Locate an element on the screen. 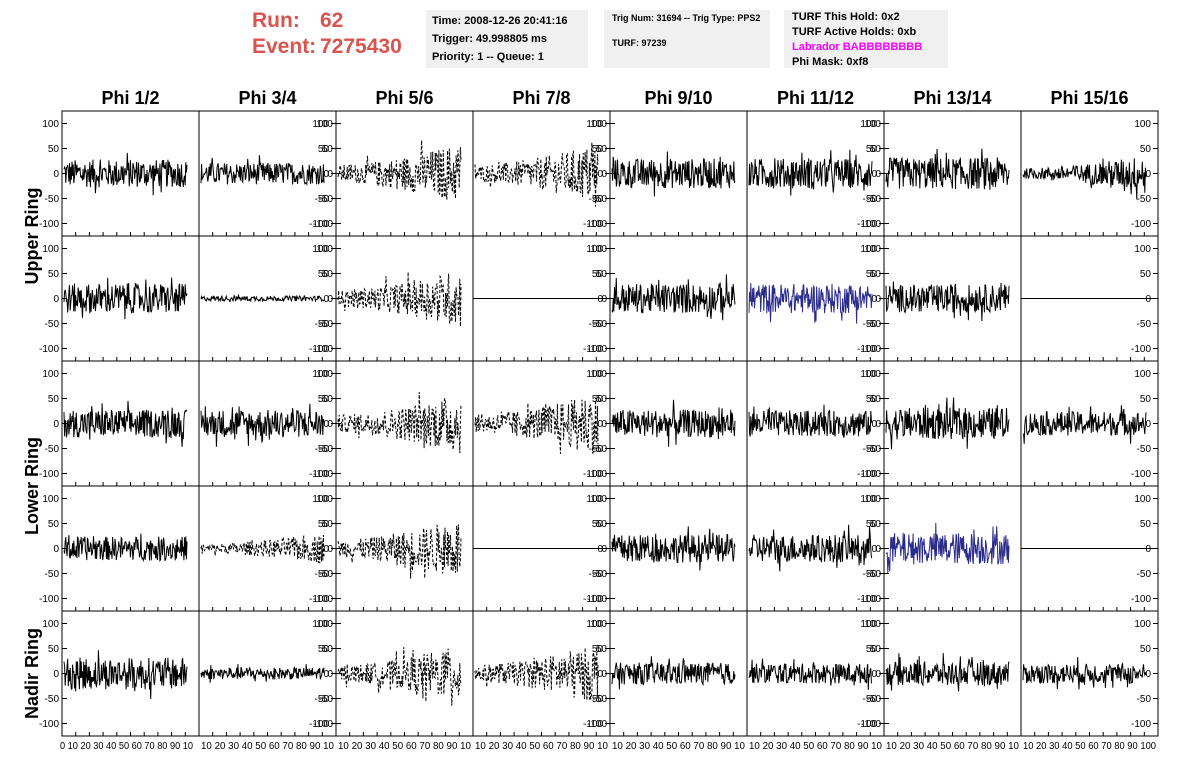  column-title: Phi 13/14 is located at coordinates (952, 98).